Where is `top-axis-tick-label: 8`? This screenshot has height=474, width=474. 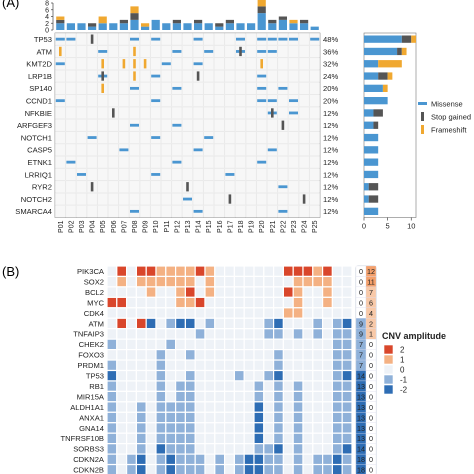 top-axis-tick-label: 8 is located at coordinates (47, 4).